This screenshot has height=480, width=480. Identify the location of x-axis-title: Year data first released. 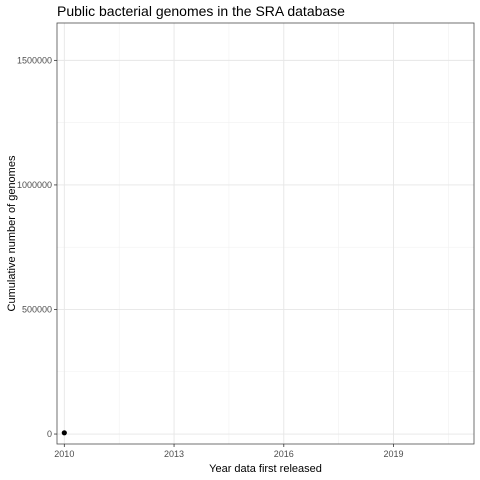
(265, 469).